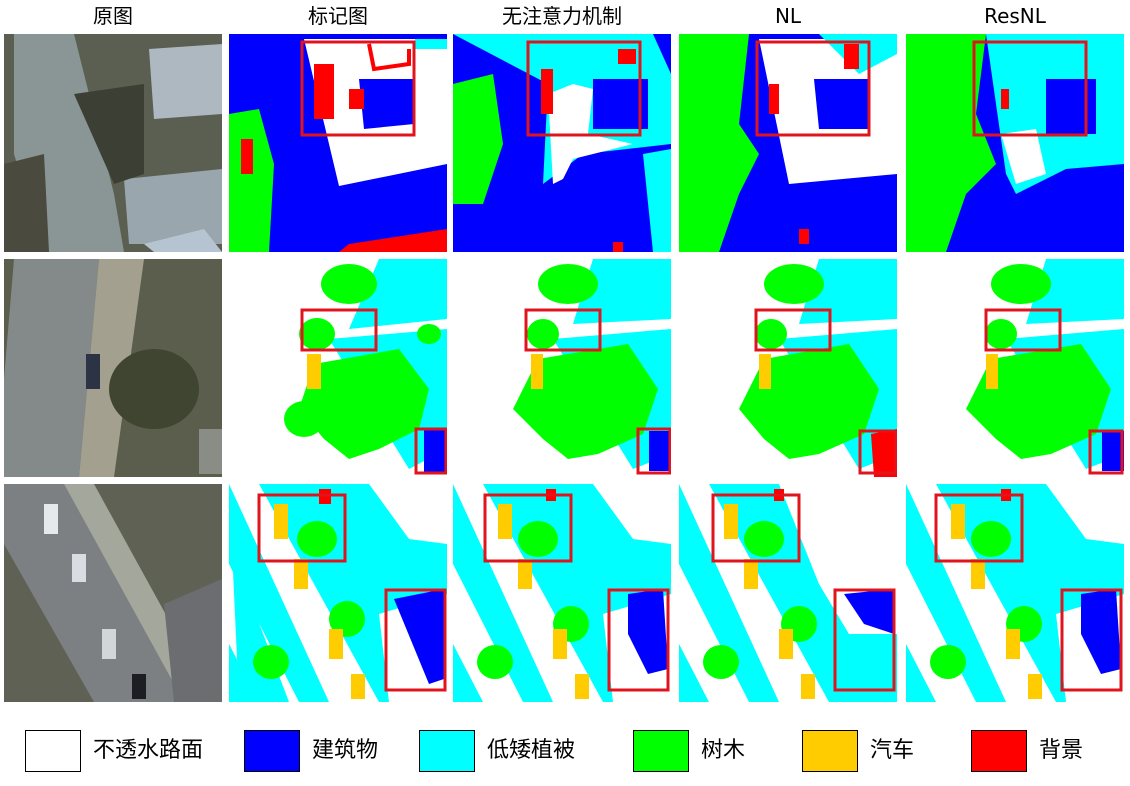  I want to click on legend-label: 树木, so click(723, 750).